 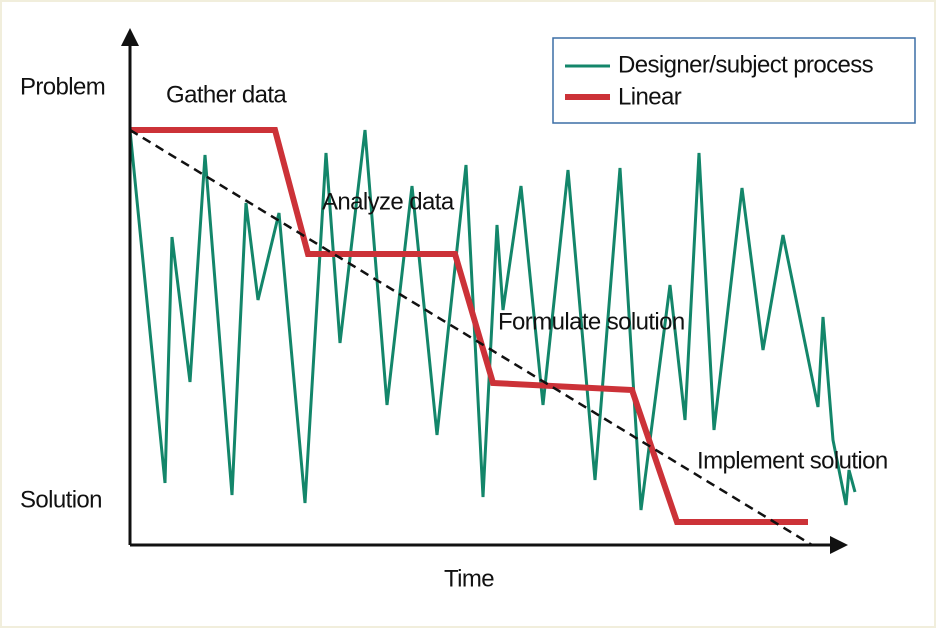 What do you see at coordinates (650, 96) in the screenshot?
I see `legend-label: Linear` at bounding box center [650, 96].